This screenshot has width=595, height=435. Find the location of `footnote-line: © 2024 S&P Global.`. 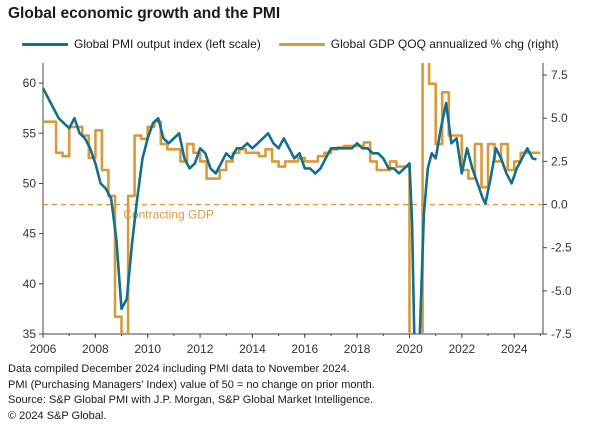

footnote-line: © 2024 S&P Global. is located at coordinates (57, 415).